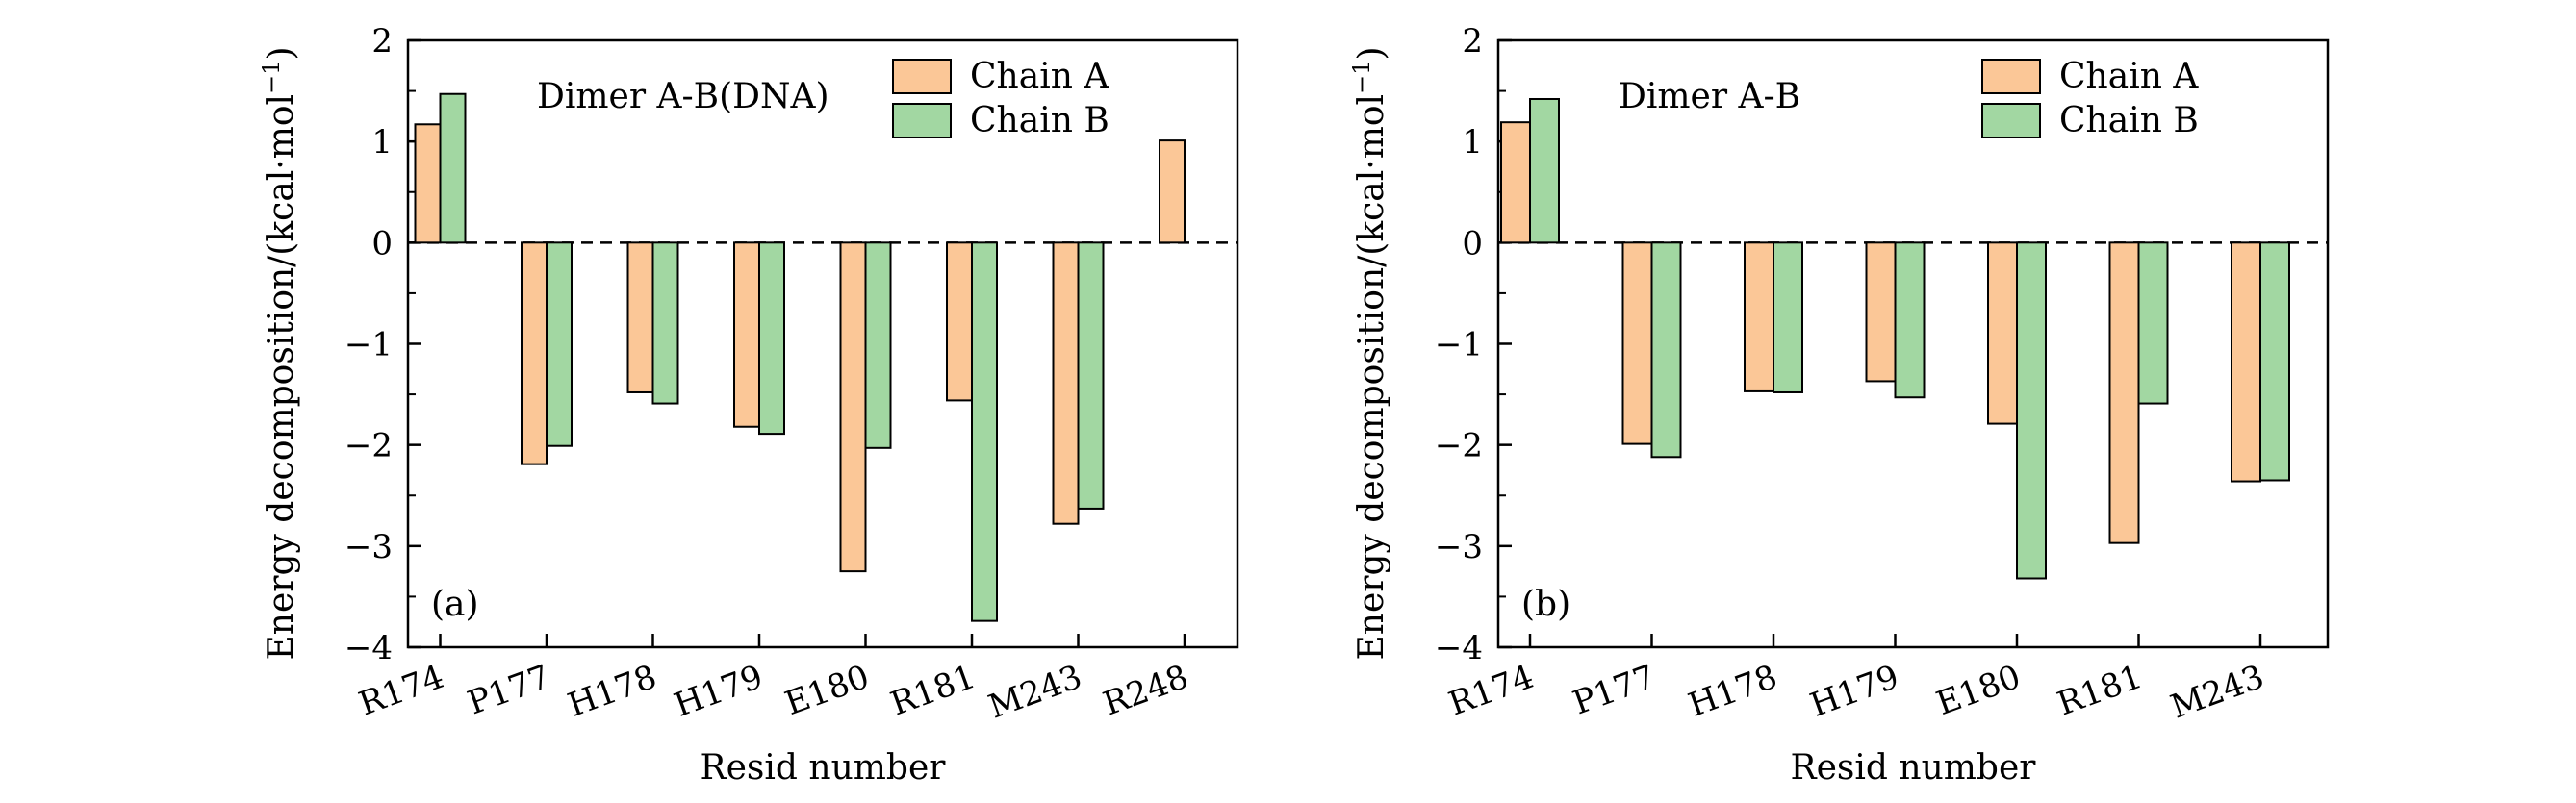 The height and width of the screenshot is (803, 2576). What do you see at coordinates (683, 96) in the screenshot?
I see `dimer-annotation: Dimer A-B(DNA)` at bounding box center [683, 96].